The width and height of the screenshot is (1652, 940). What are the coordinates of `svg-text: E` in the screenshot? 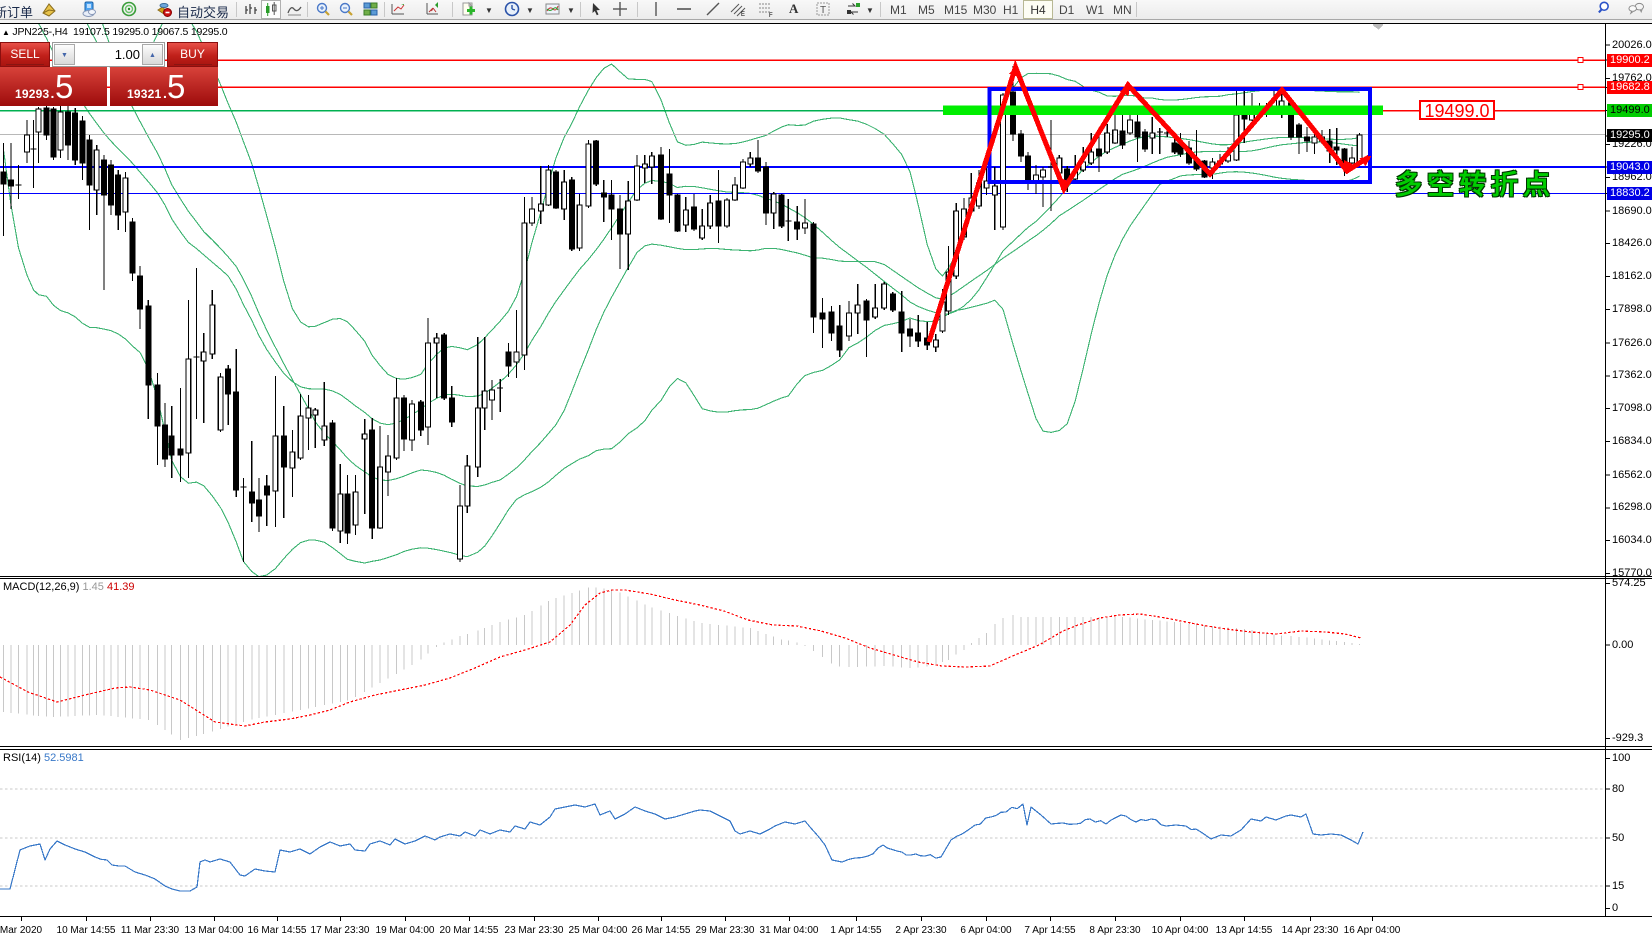 It's located at (743, 15).